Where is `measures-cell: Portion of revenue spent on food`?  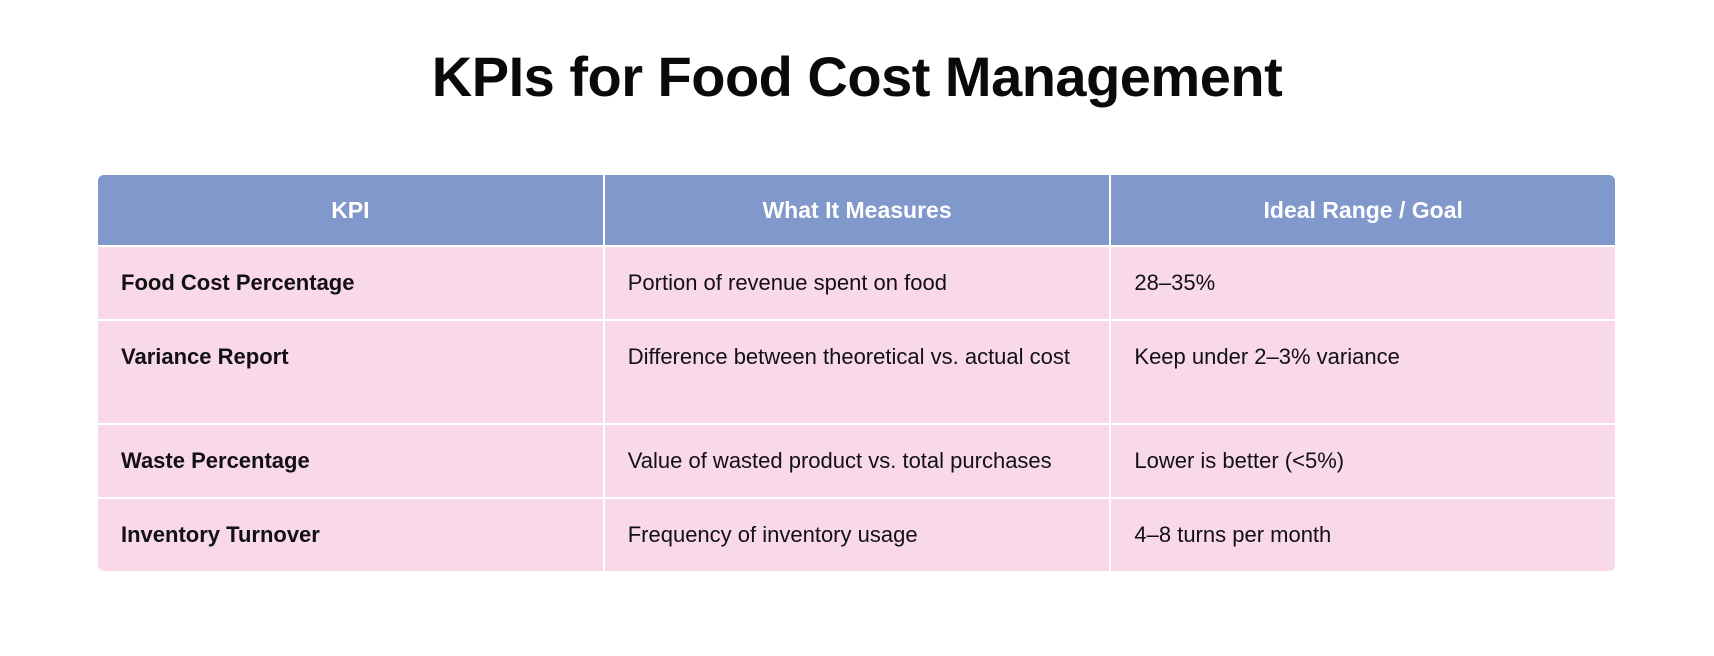
measures-cell: Portion of revenue spent on food is located at coordinates (858, 284).